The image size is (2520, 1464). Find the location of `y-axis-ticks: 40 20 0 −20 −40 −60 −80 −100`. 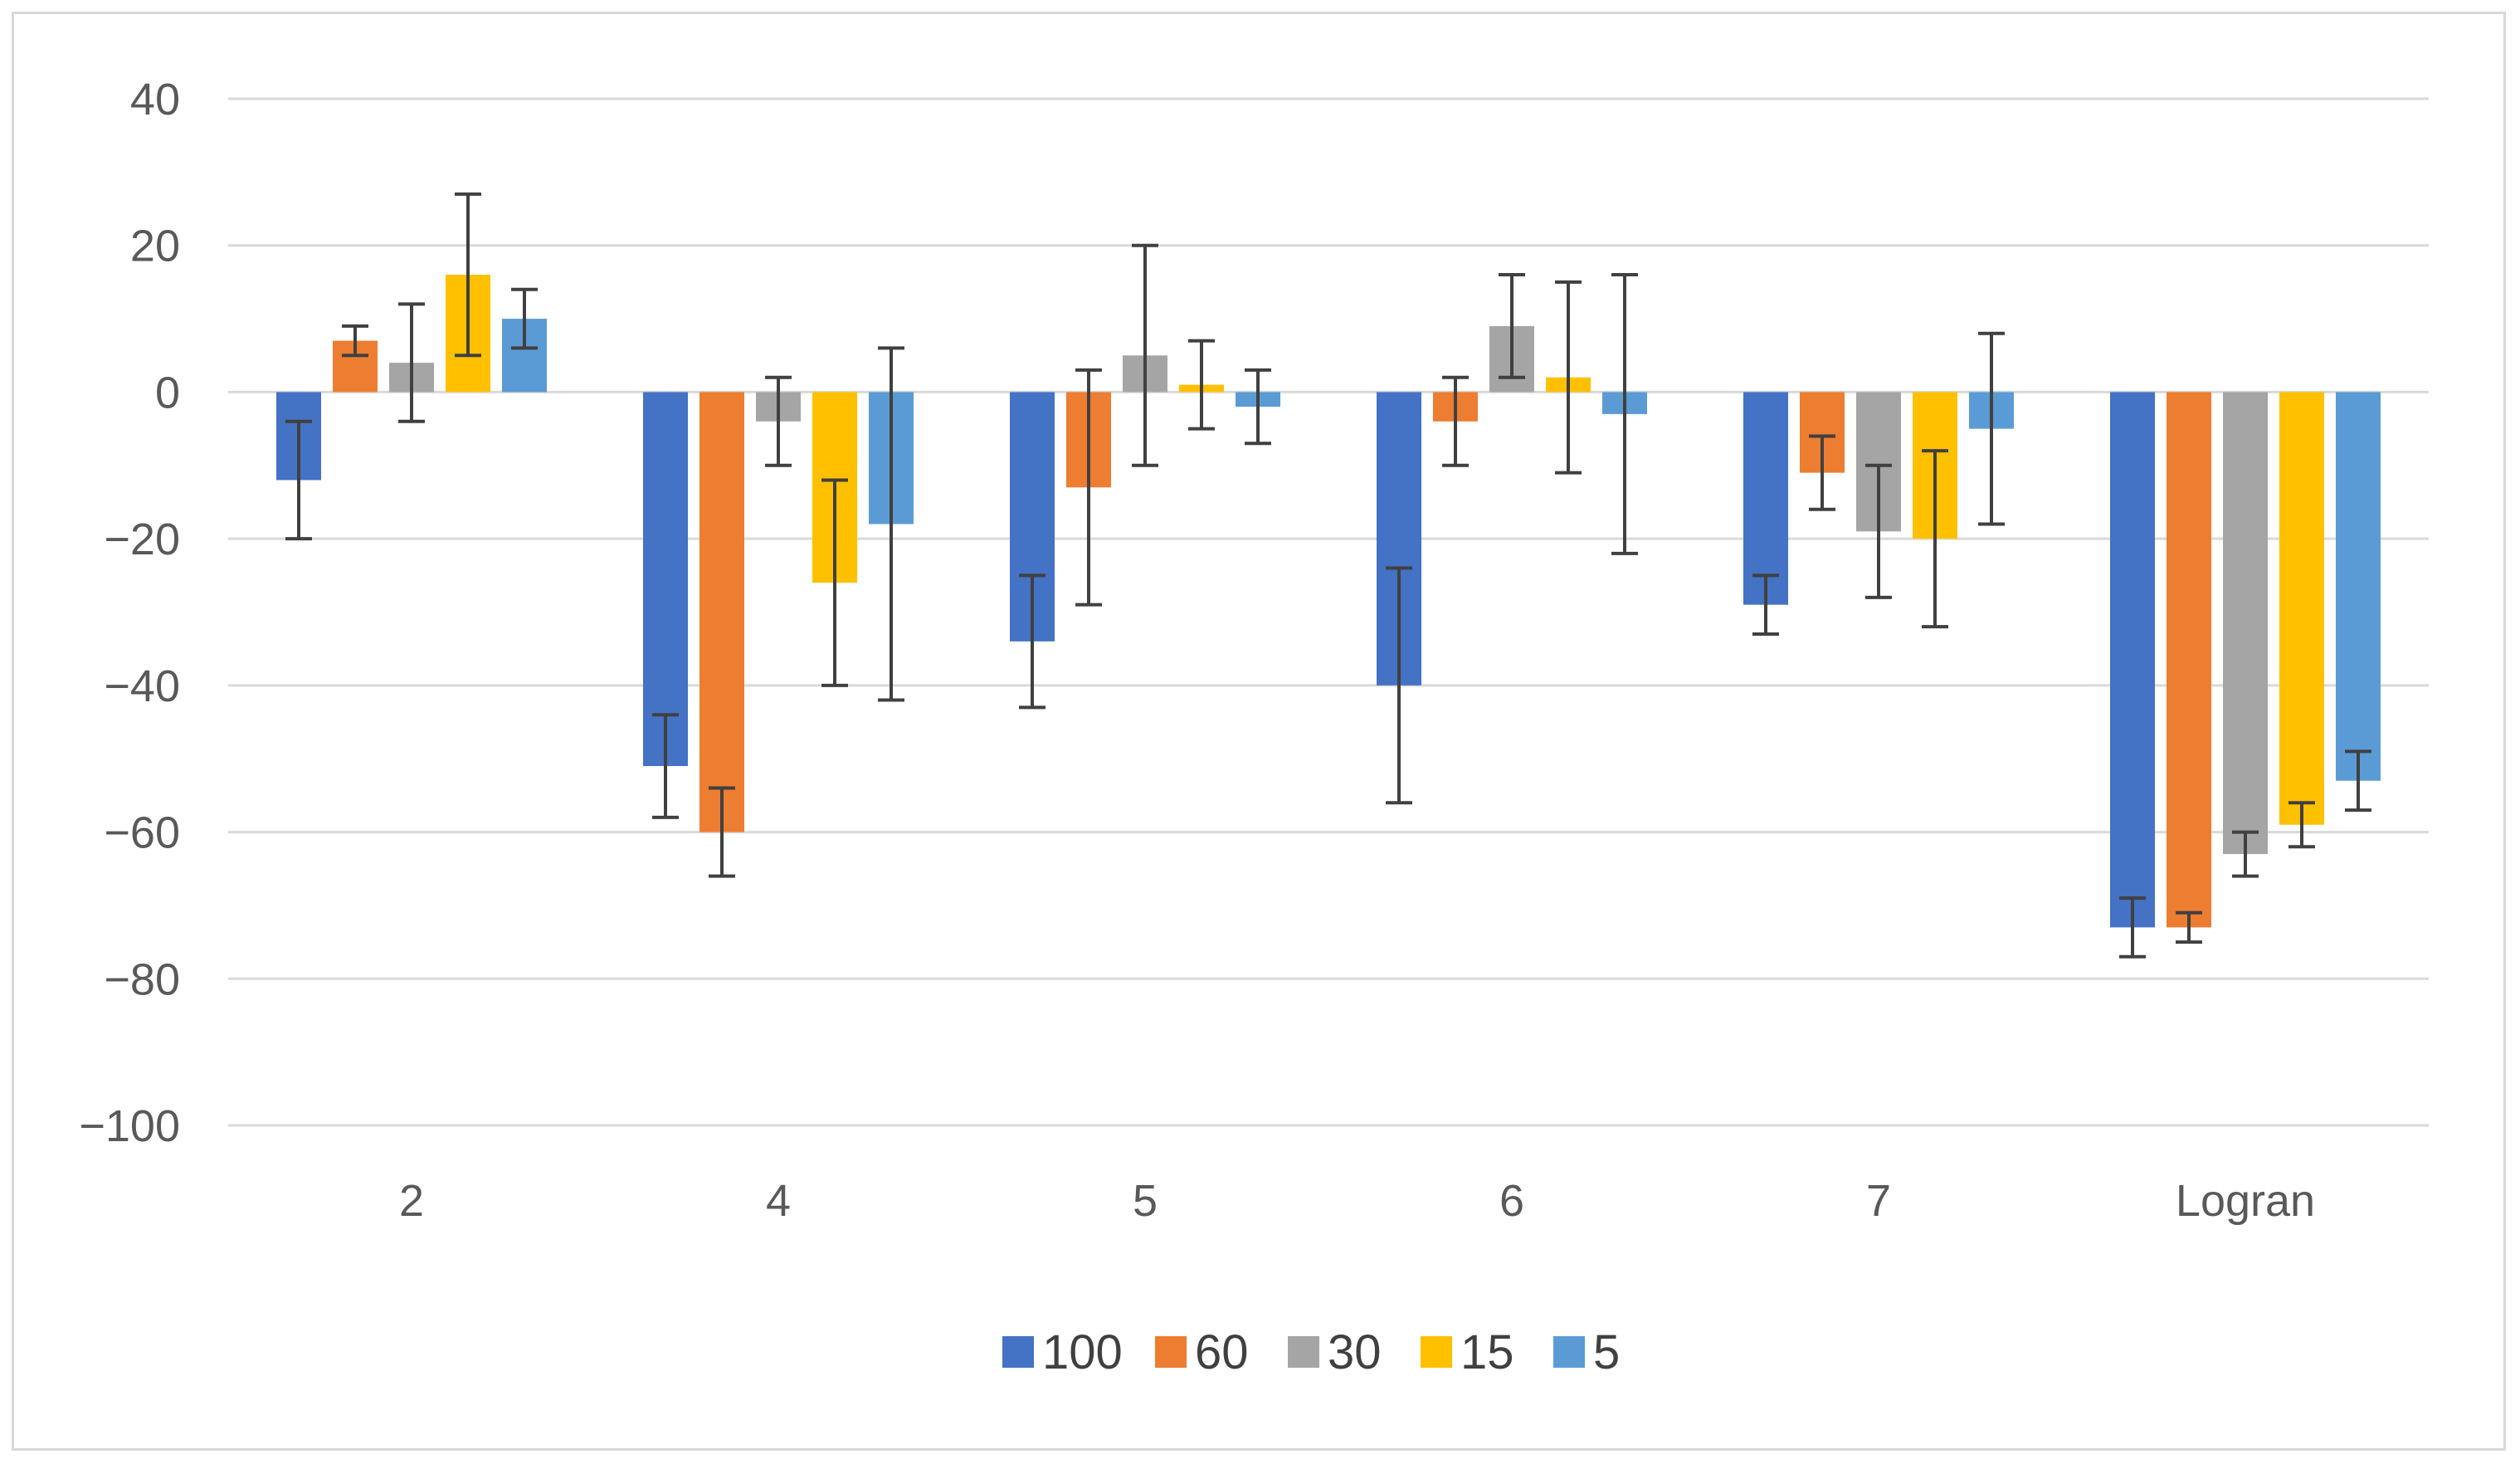

y-axis-ticks: 40 20 0 −20 −40 −60 −80 −100 is located at coordinates (129, 613).